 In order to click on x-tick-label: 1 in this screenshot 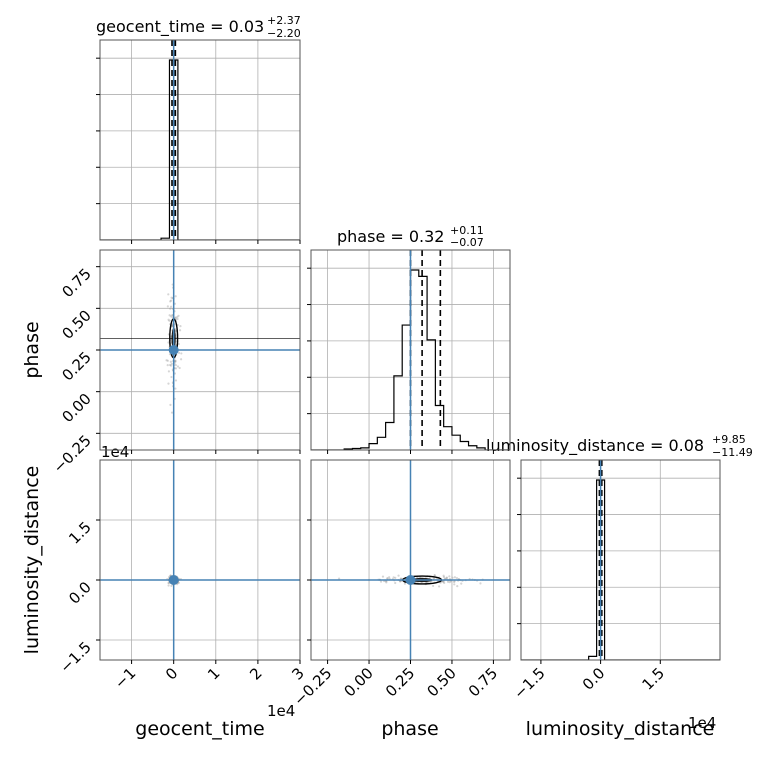, I will do `click(213, 673)`.